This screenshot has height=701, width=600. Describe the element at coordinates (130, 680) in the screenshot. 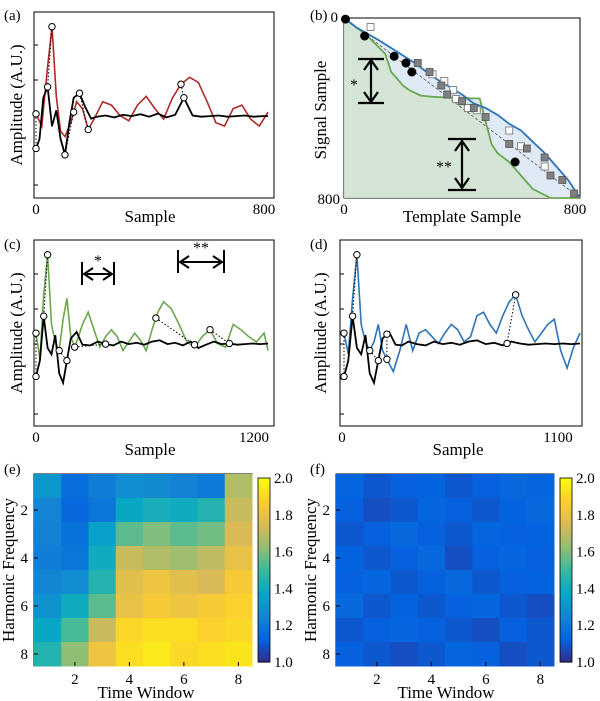

I see `panel-e-xtick-label: 4` at that location.